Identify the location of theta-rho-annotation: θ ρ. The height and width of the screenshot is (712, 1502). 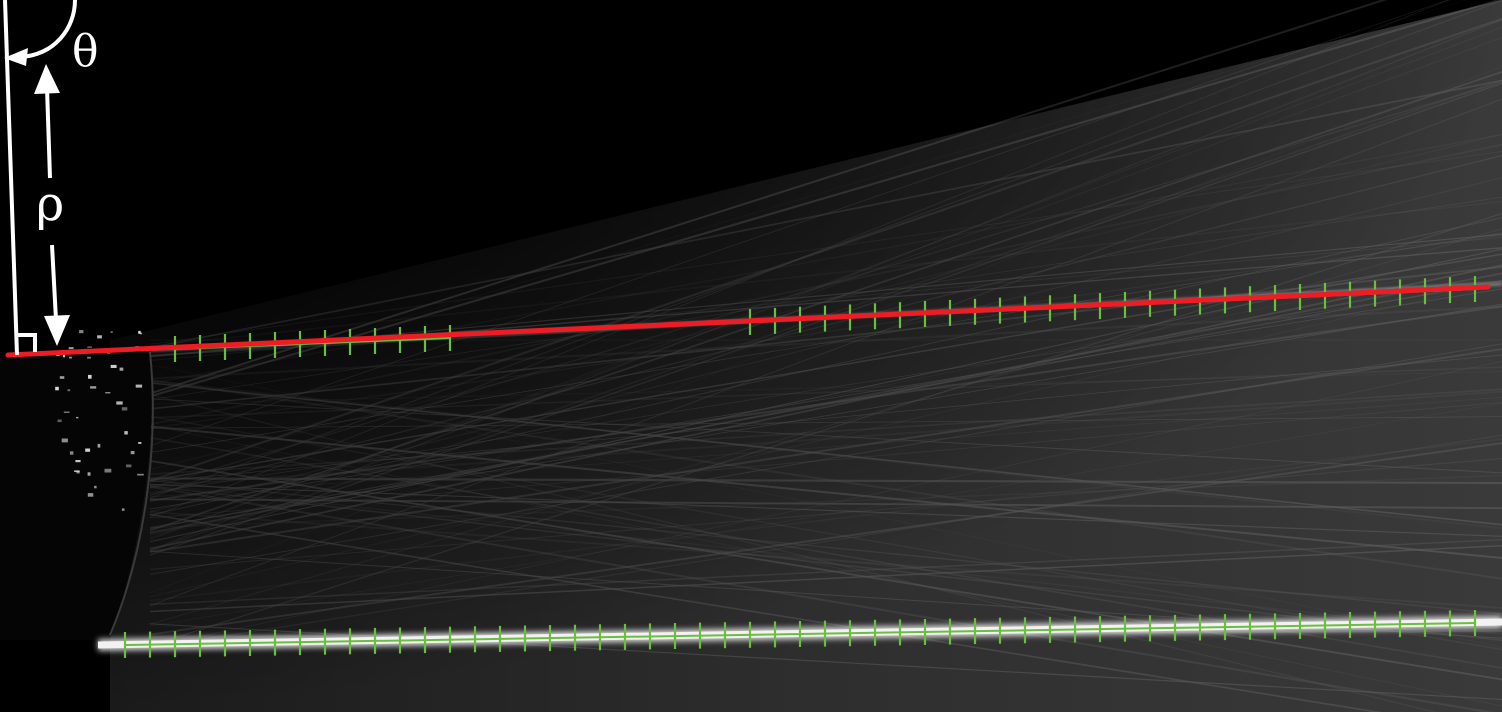
(51, 178).